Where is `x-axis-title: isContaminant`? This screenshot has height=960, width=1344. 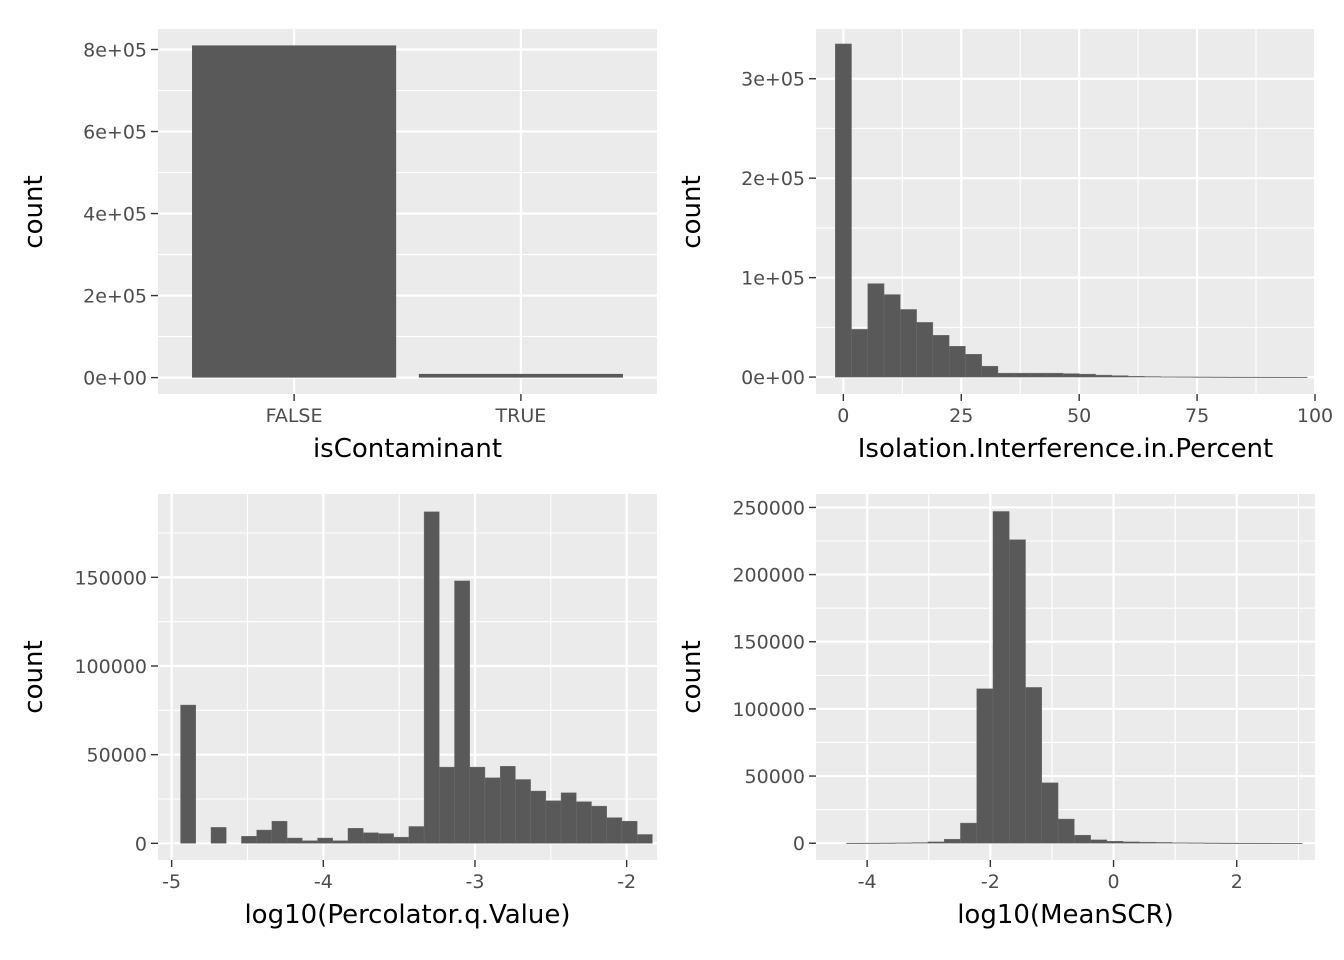
x-axis-title: isContaminant is located at coordinates (407, 449).